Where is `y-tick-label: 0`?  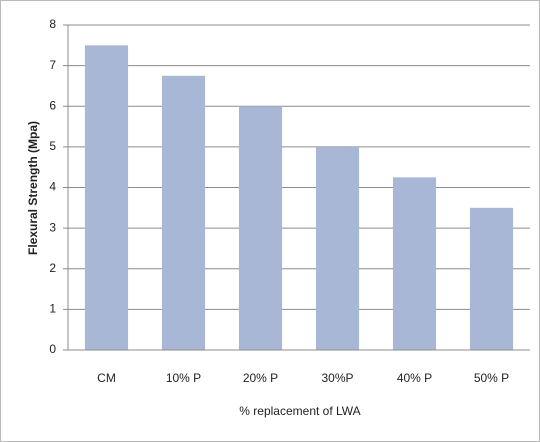
y-tick-label: 0 is located at coordinates (52, 349).